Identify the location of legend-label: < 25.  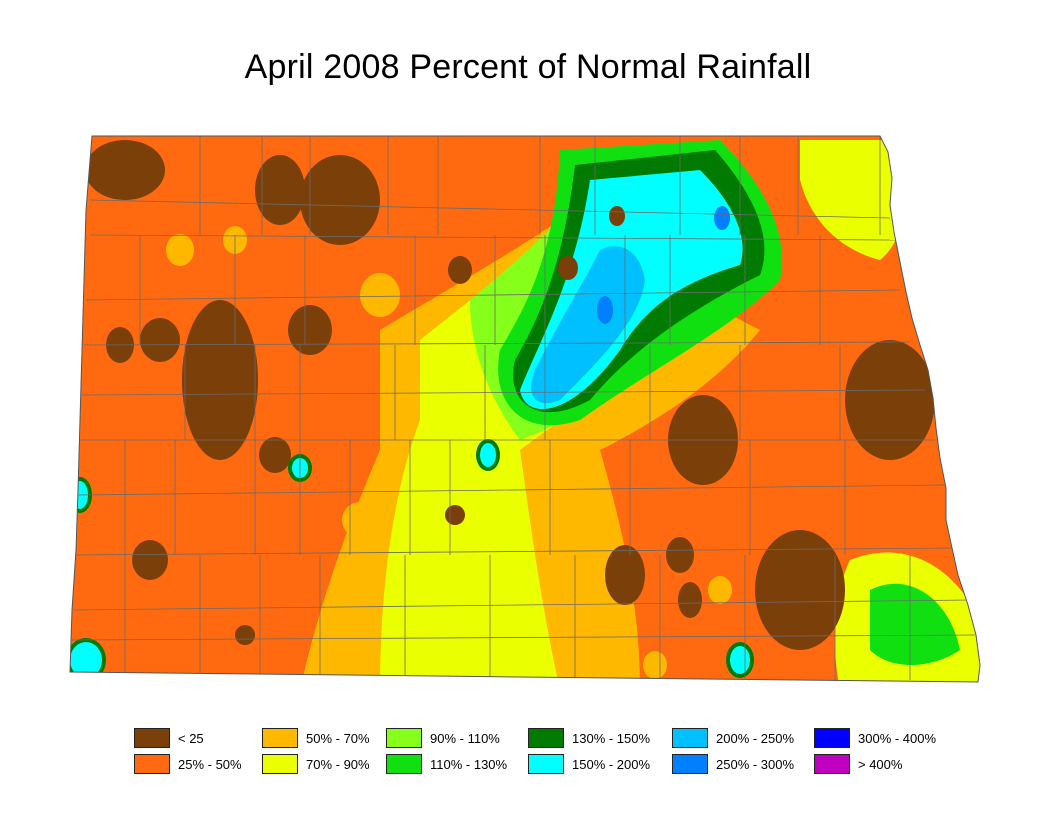
(191, 738).